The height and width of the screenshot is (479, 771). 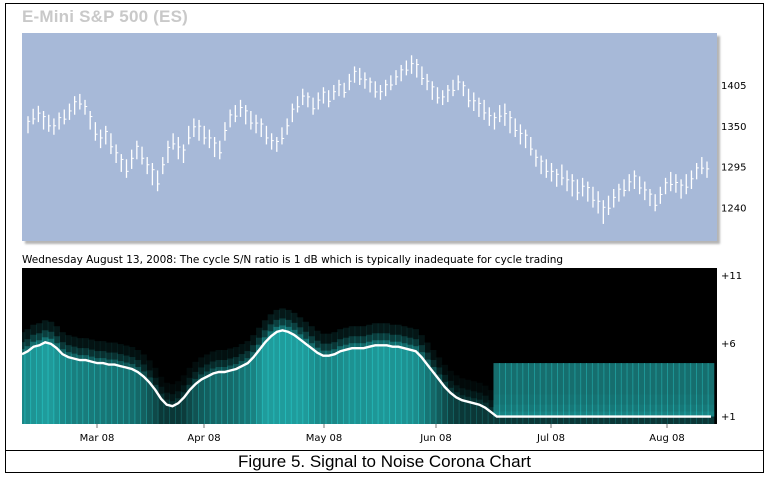 What do you see at coordinates (728, 344) in the screenshot?
I see `corona-tick-label: +6` at bounding box center [728, 344].